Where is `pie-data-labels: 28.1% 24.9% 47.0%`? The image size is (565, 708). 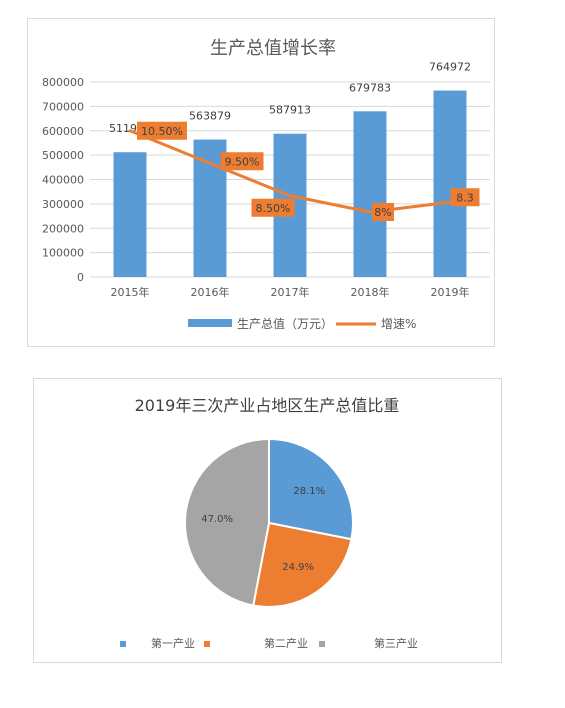 pie-data-labels: 28.1% 24.9% 47.0% is located at coordinates (263, 529).